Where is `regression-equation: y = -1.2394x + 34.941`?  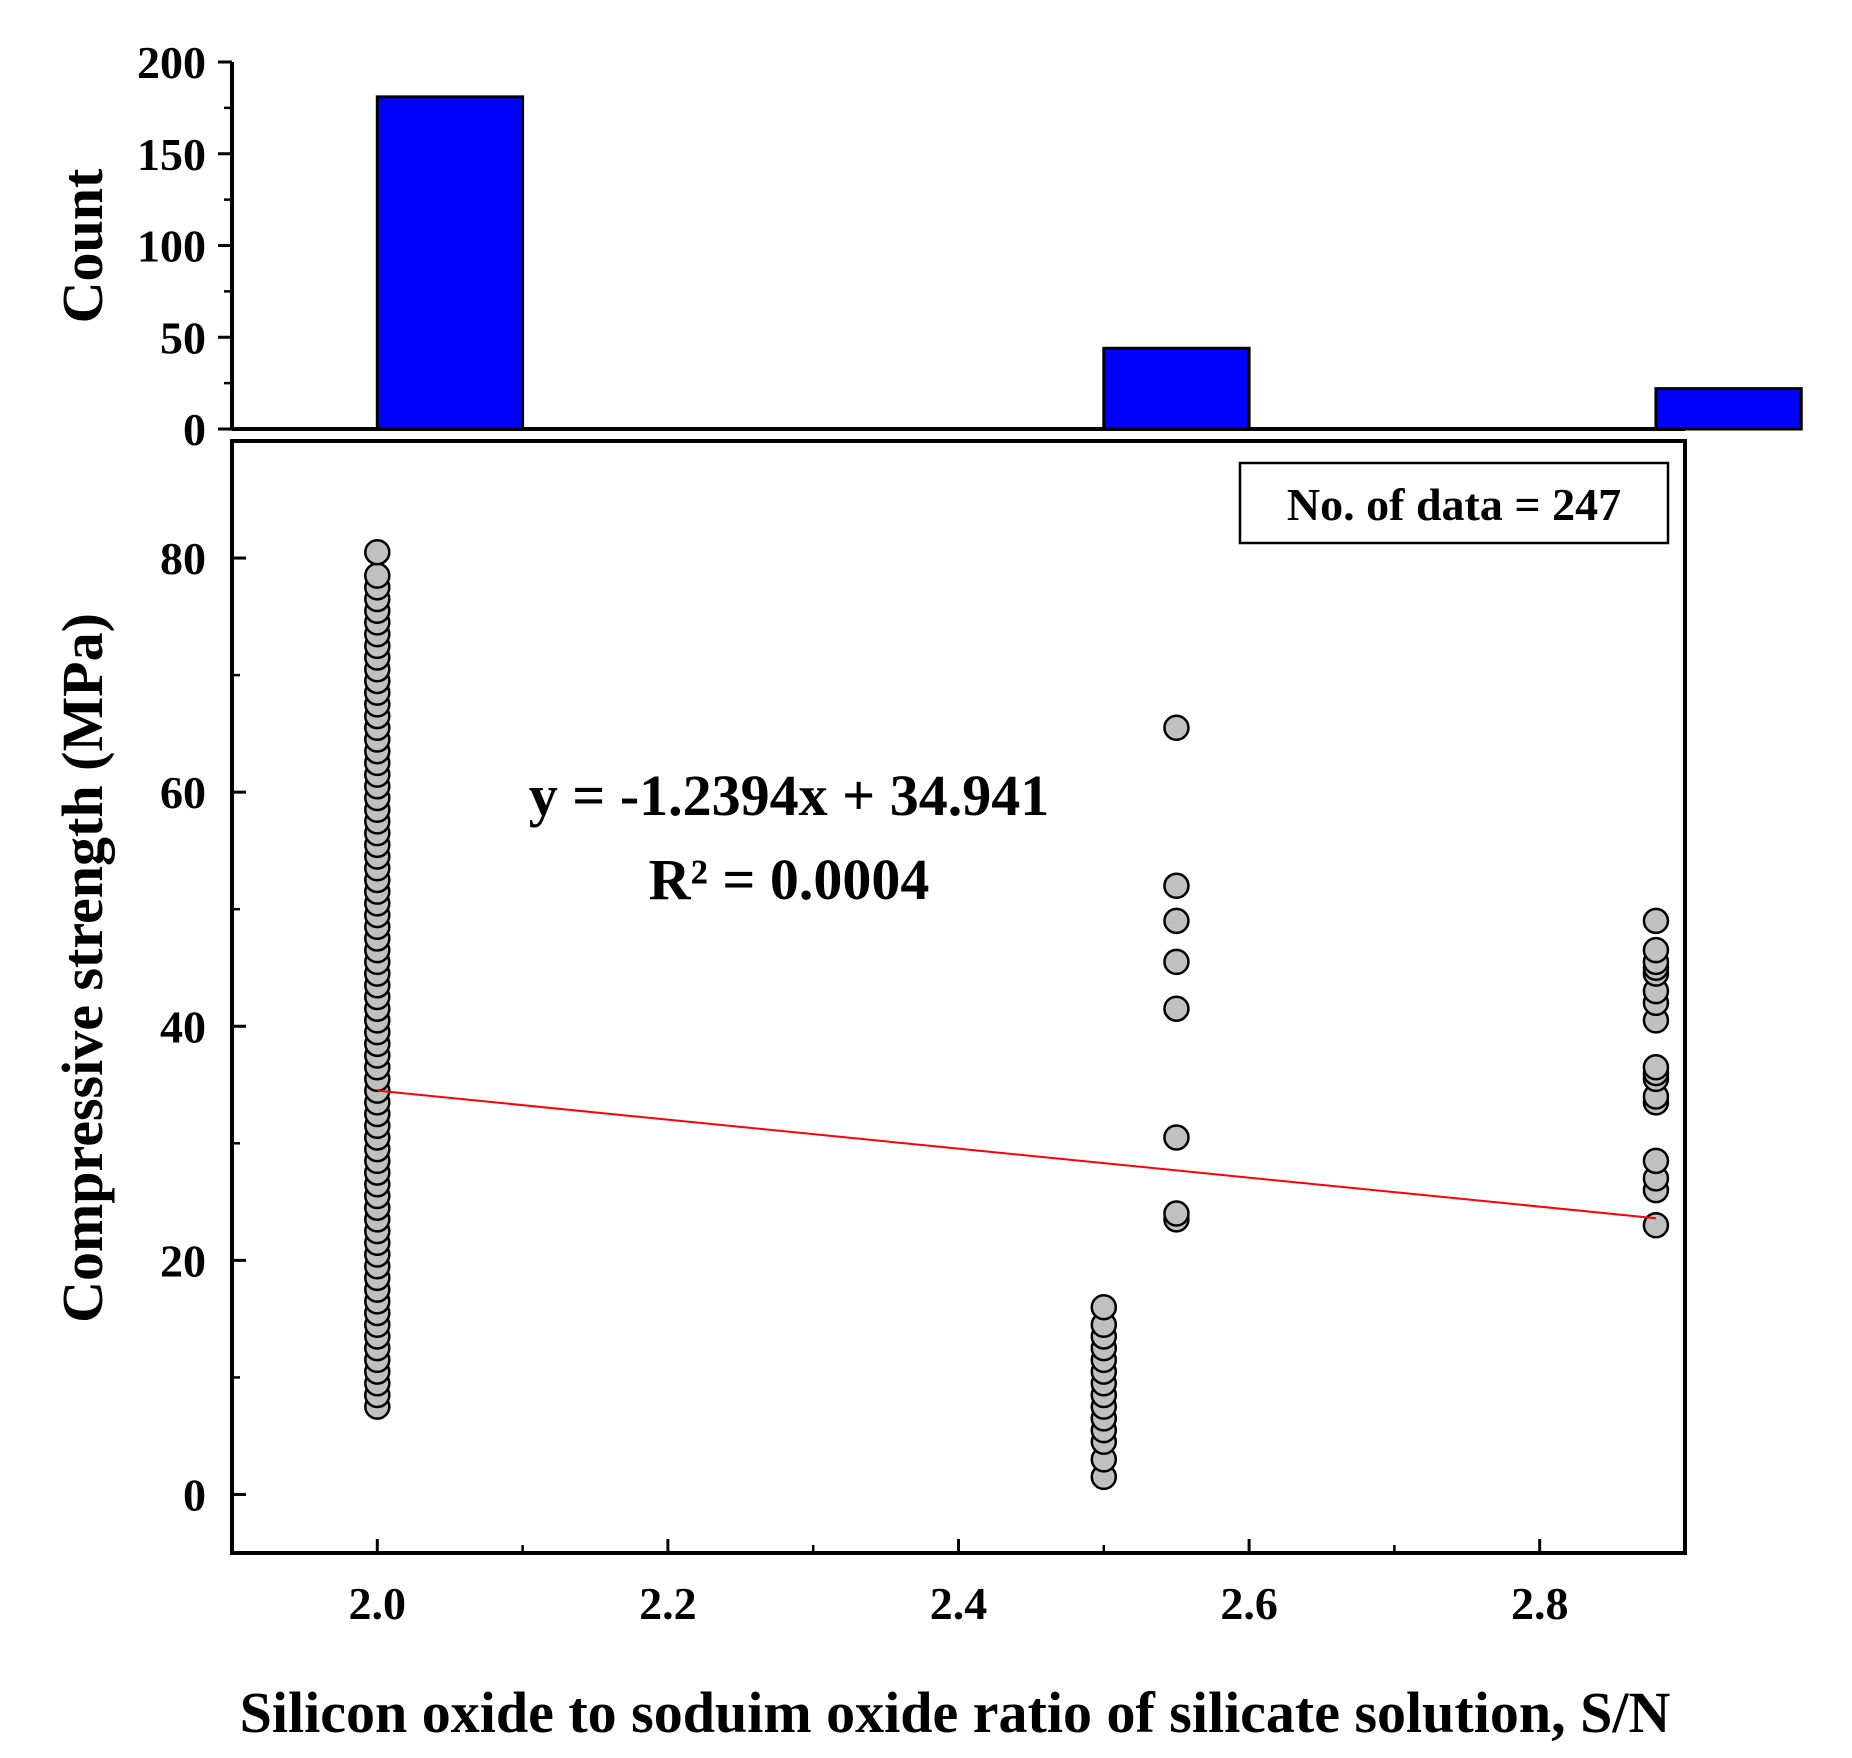 regression-equation: y = -1.2394x + 34.941 is located at coordinates (789, 795).